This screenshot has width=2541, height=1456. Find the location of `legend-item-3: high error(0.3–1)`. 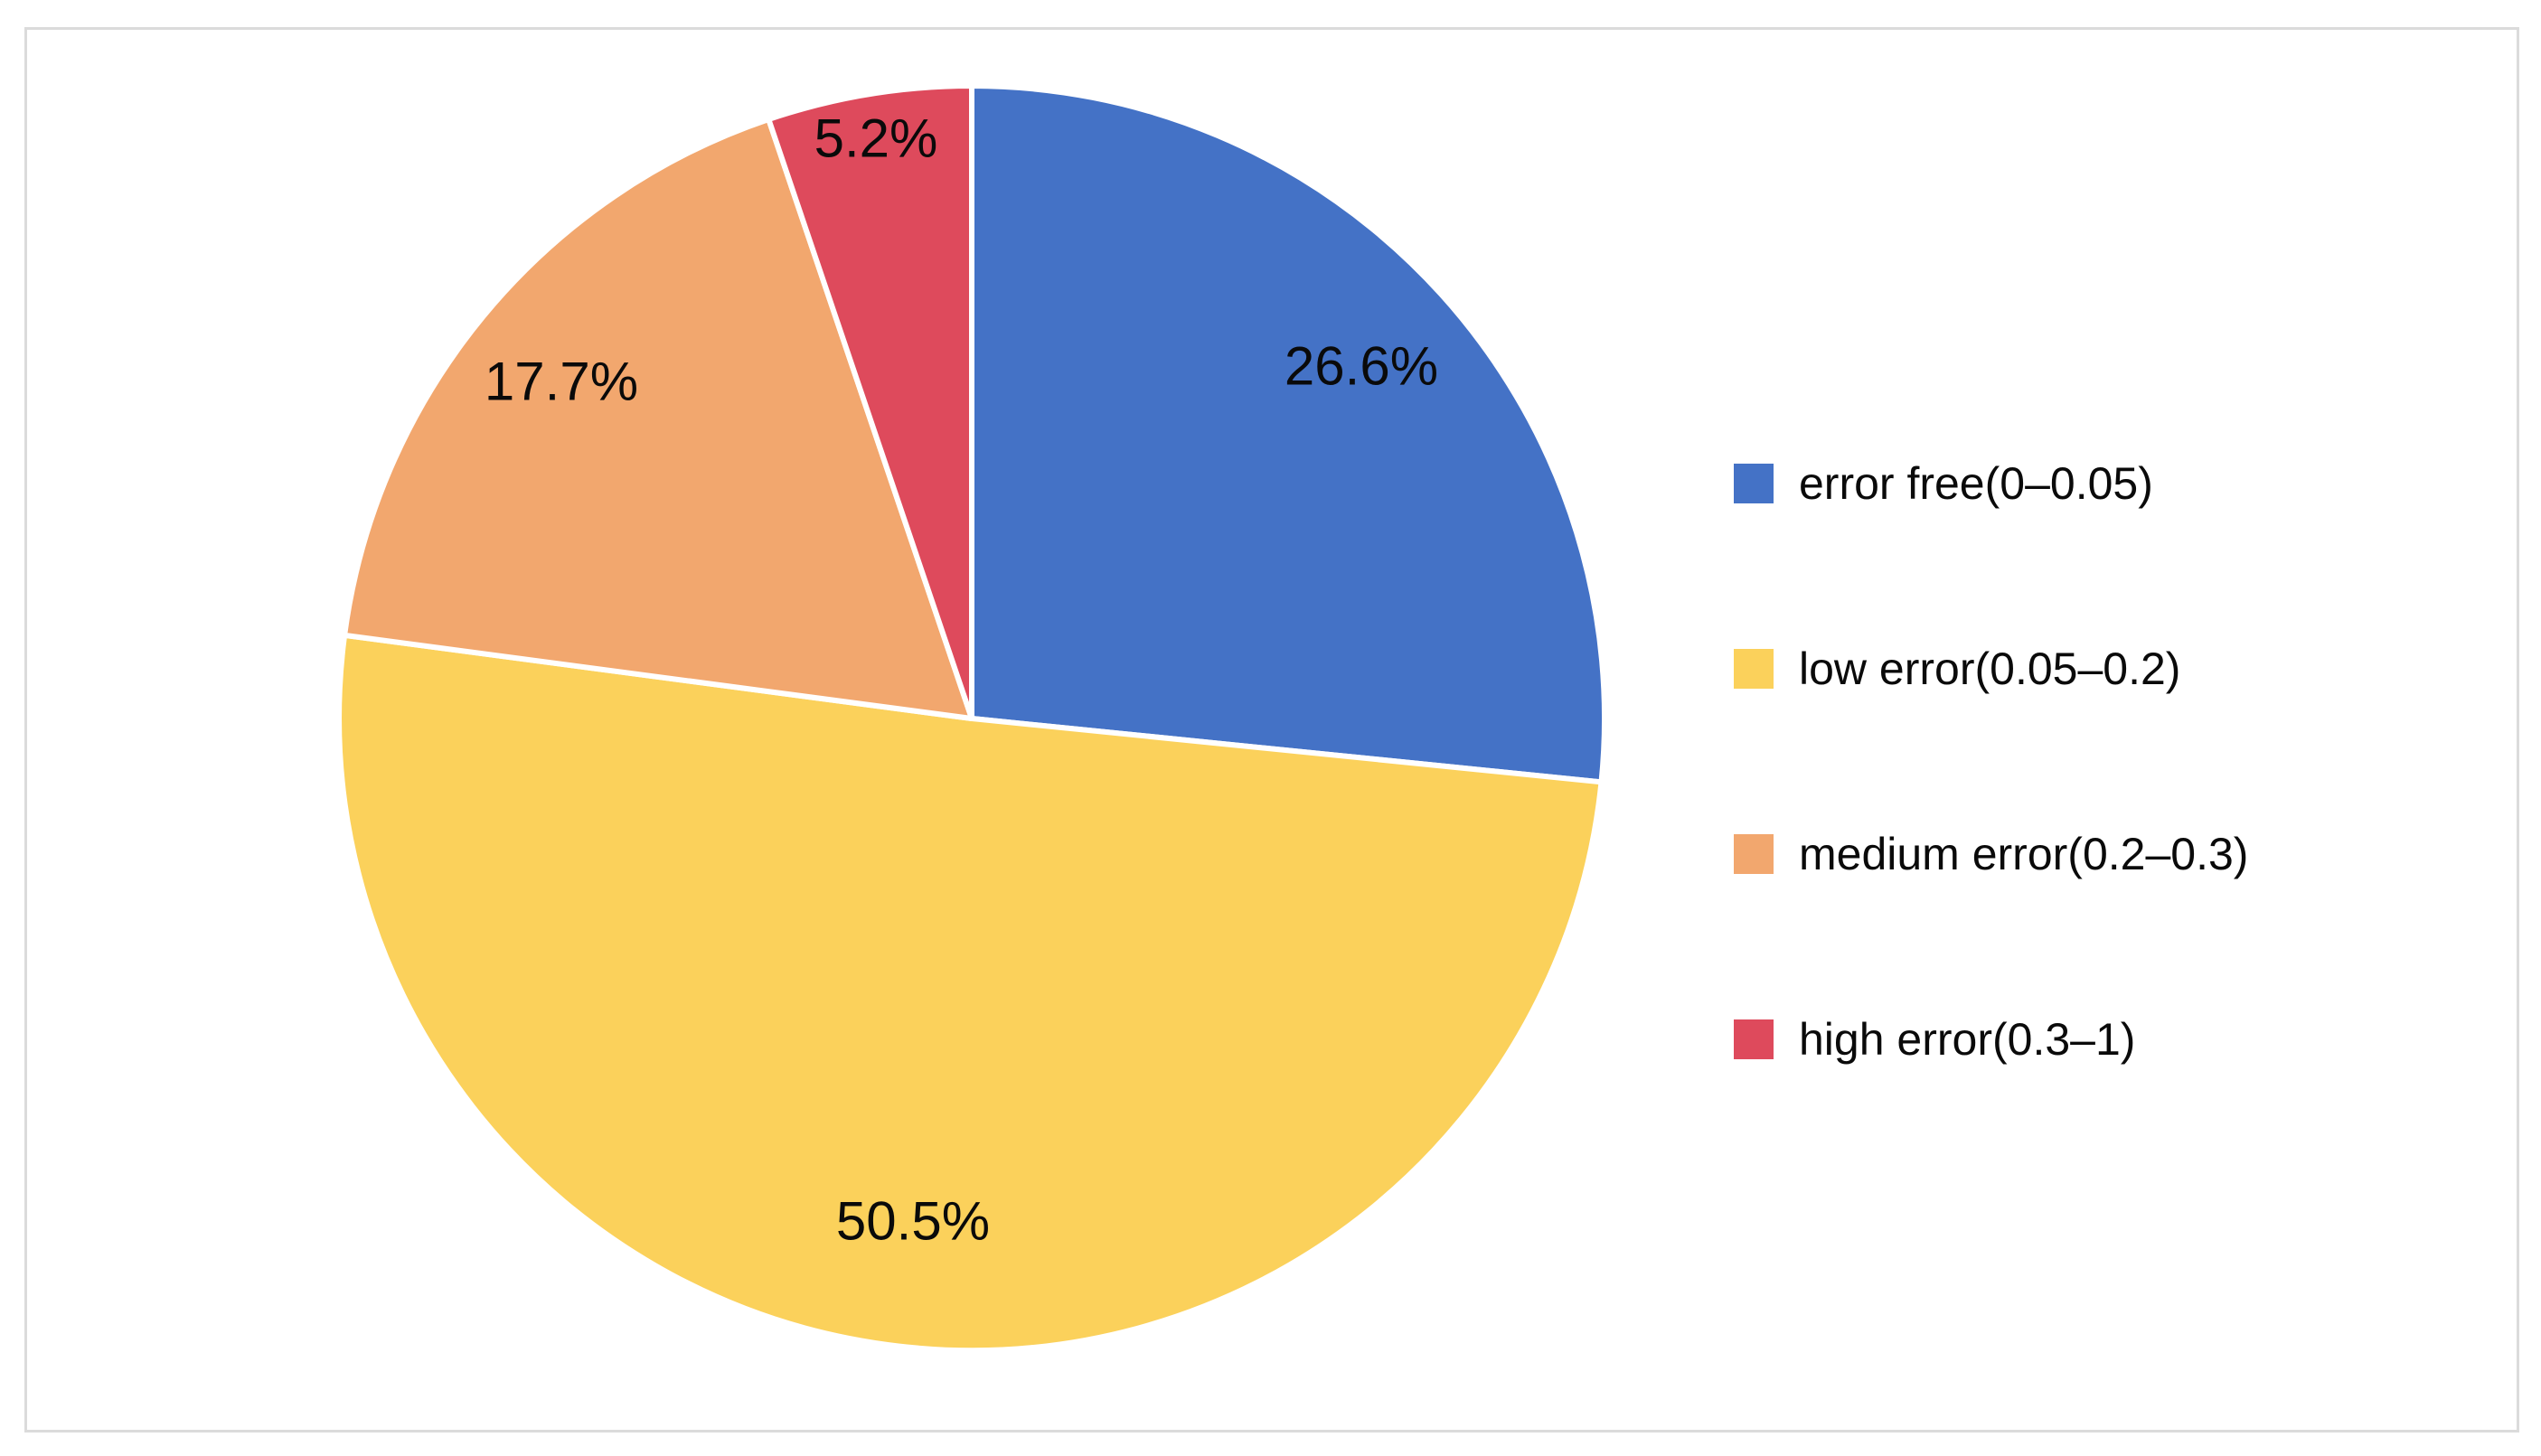

legend-item-3: high error(0.3–1) is located at coordinates (1991, 1040).